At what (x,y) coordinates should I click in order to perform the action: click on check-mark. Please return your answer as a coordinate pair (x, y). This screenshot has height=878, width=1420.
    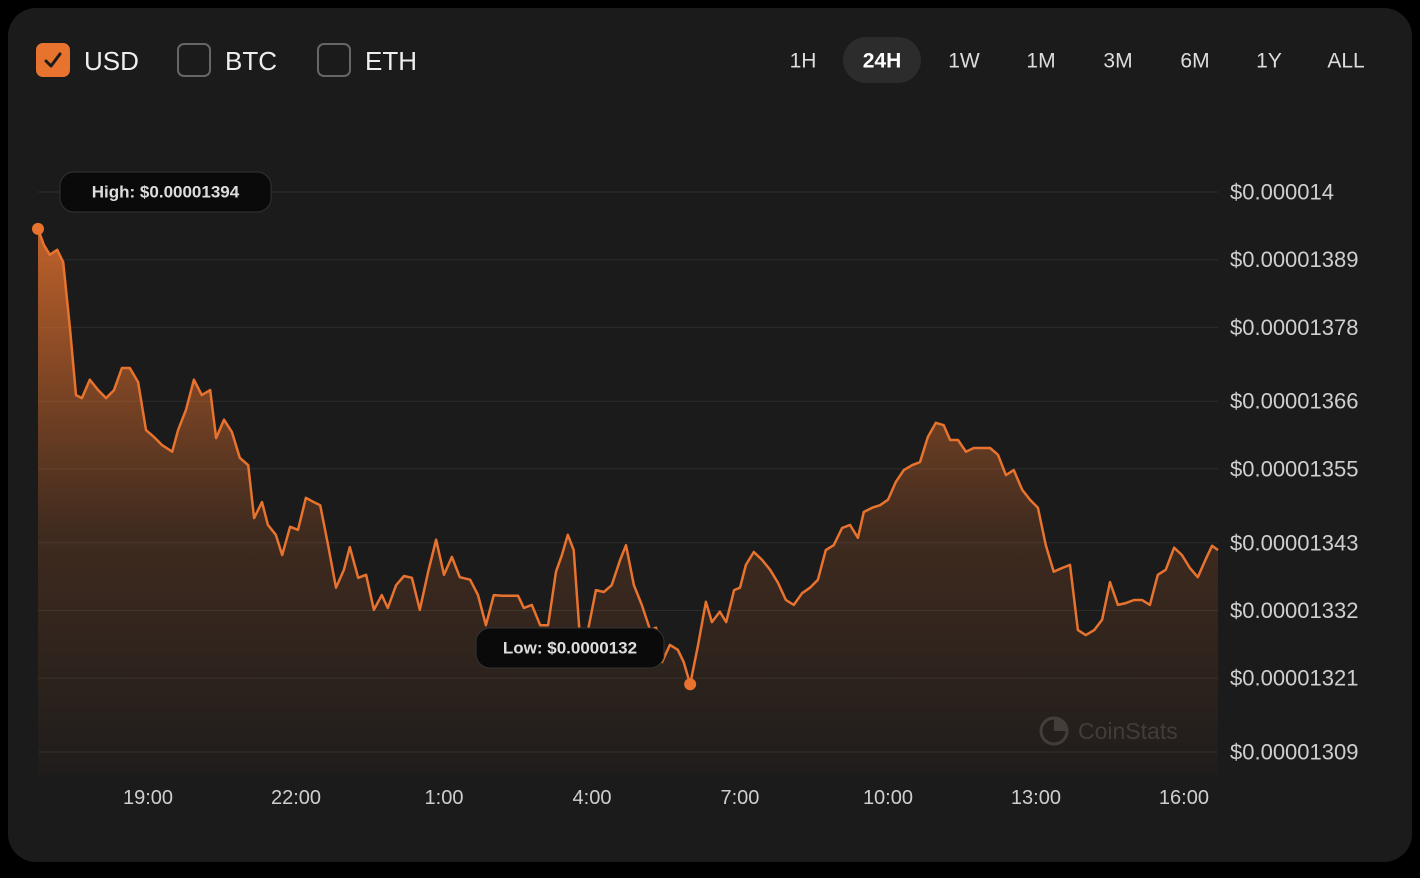
    Looking at the image, I should click on (53, 60).